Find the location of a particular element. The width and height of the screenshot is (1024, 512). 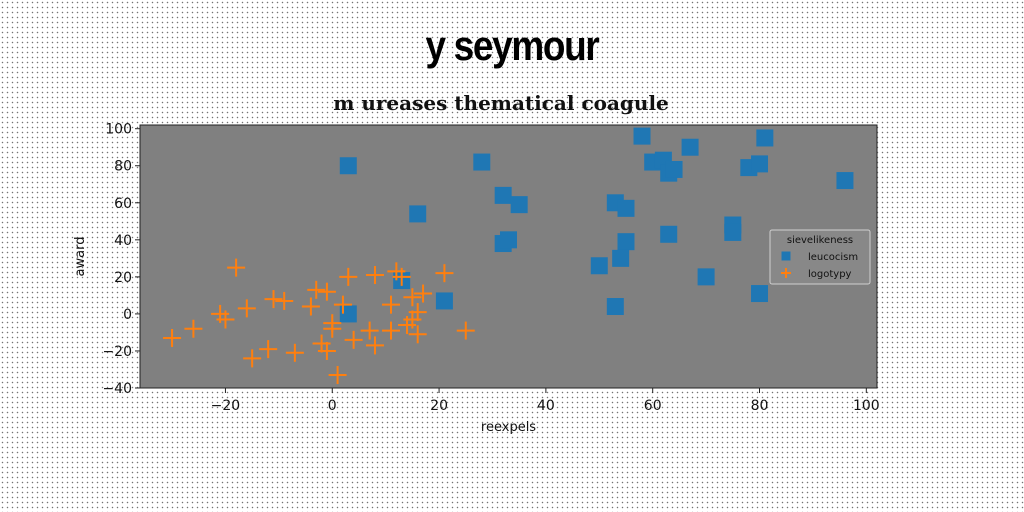

legend-title: sievelikeness is located at coordinates (820, 240).